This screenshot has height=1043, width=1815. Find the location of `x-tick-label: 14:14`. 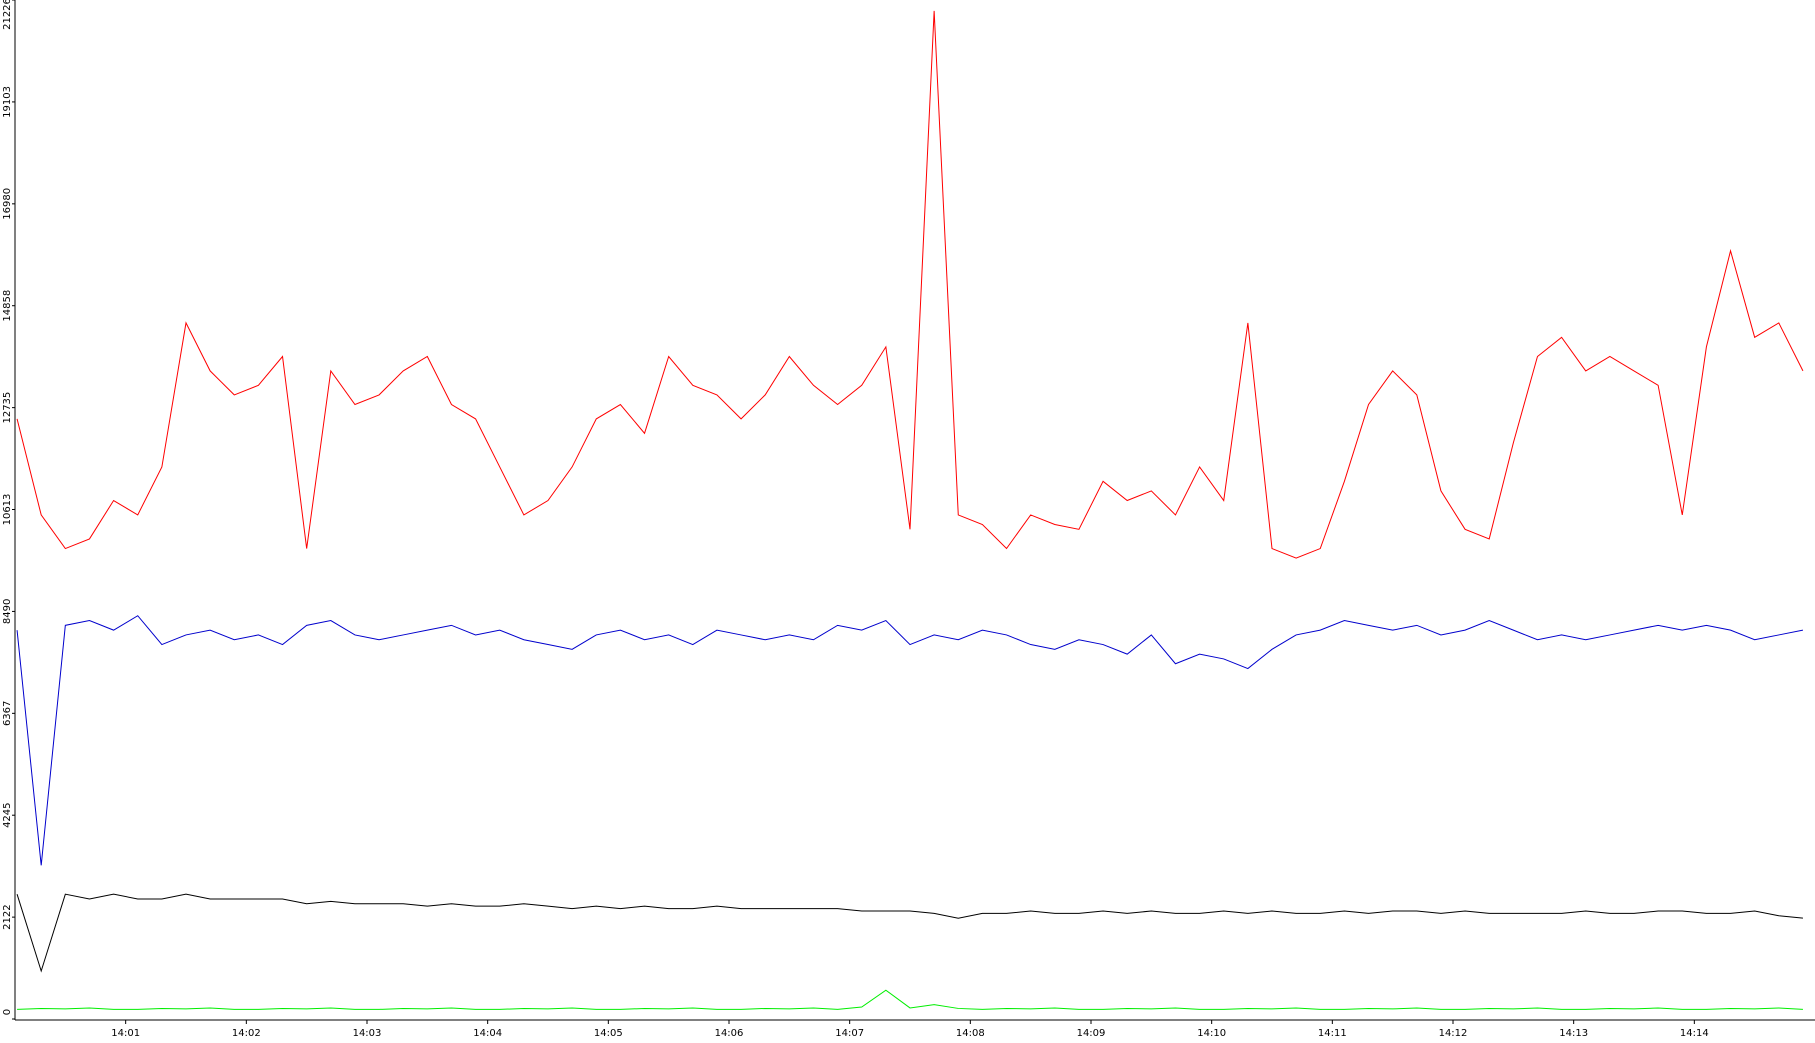

x-tick-label: 14:14 is located at coordinates (1694, 1033).